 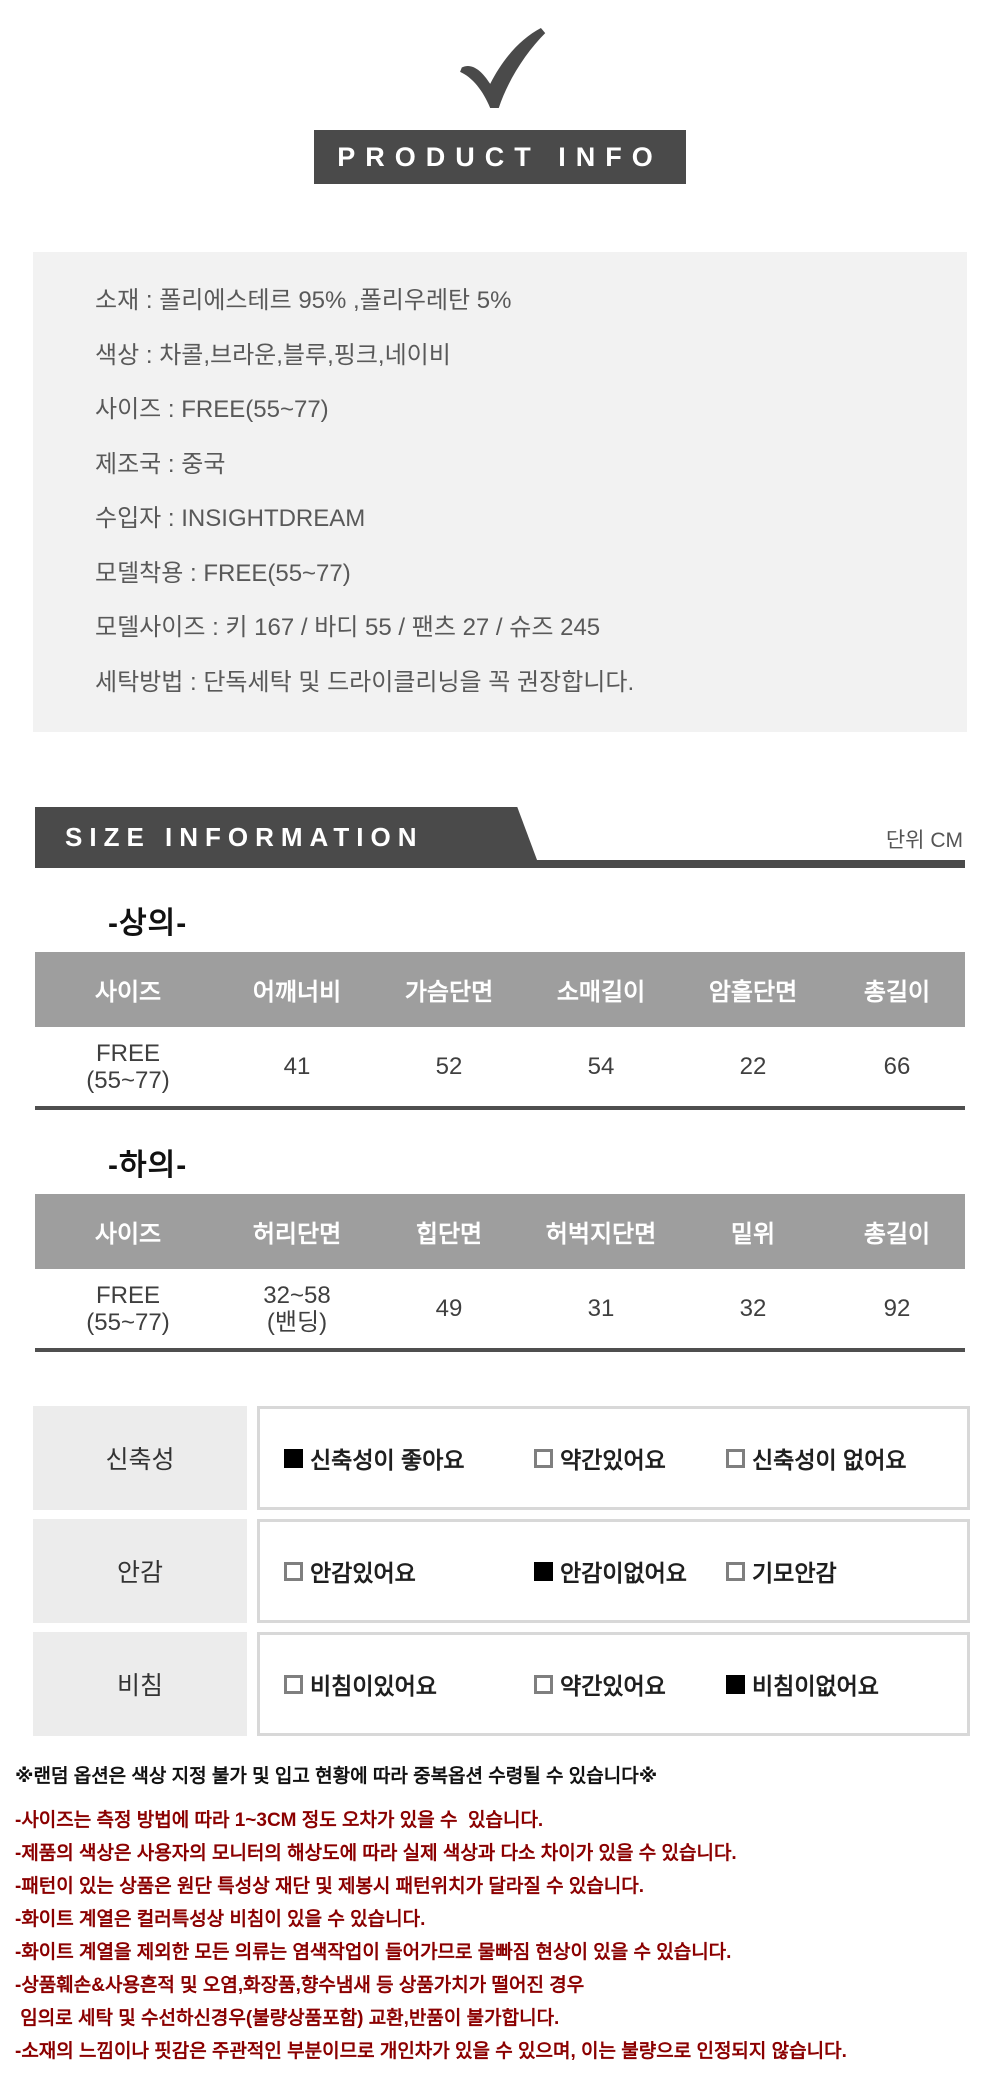 I want to click on table-cell: 49, so click(x=449, y=1308).